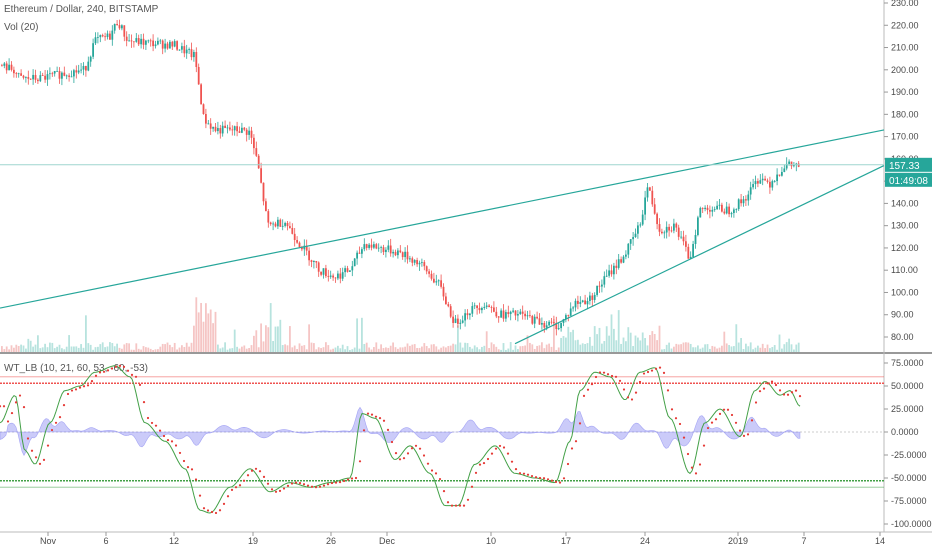 The height and width of the screenshot is (550, 932). Describe the element at coordinates (905, 48) in the screenshot. I see `price-tick-label: 210.00` at that location.